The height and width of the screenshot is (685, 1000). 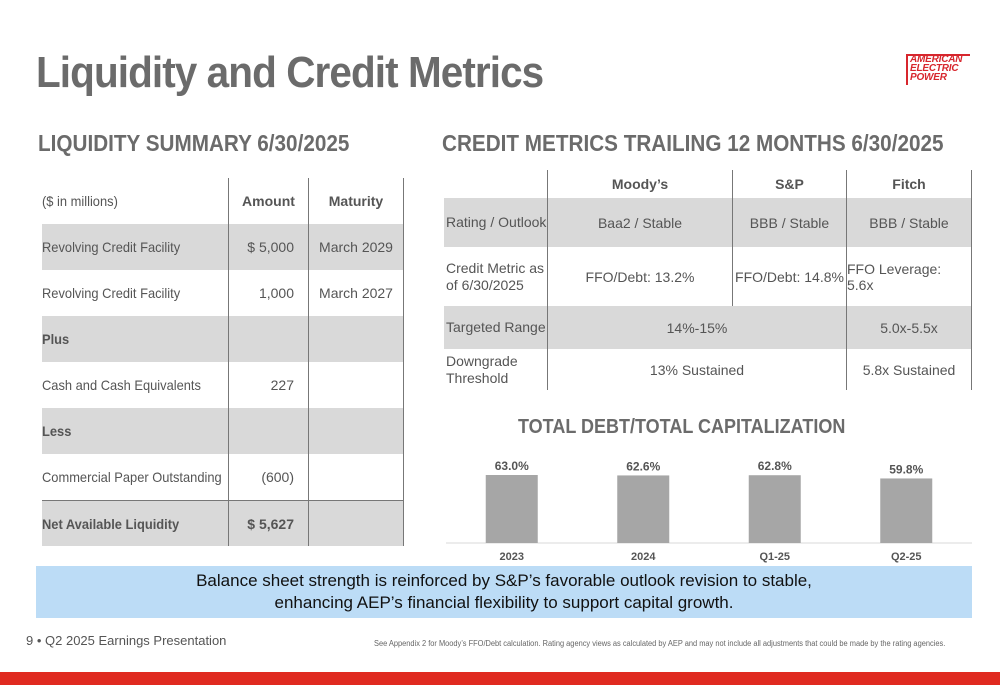 What do you see at coordinates (696, 327) in the screenshot?
I see `moodys-sp-value: 14%-15%` at bounding box center [696, 327].